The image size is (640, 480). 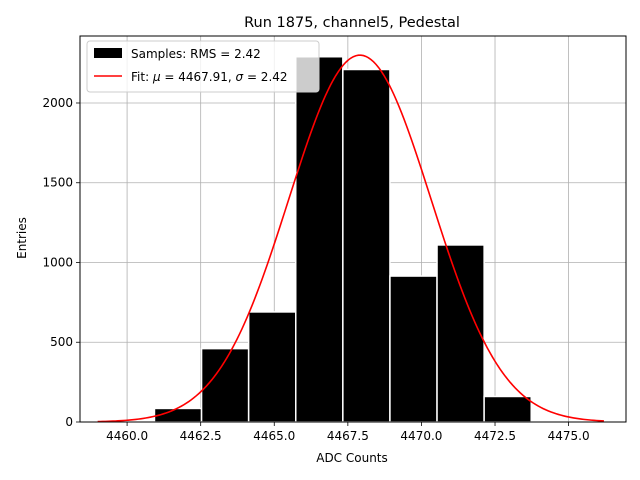 I want to click on legend-fit-label: Fit: μ = 4467.91, σ = 2.42, so click(x=209, y=77).